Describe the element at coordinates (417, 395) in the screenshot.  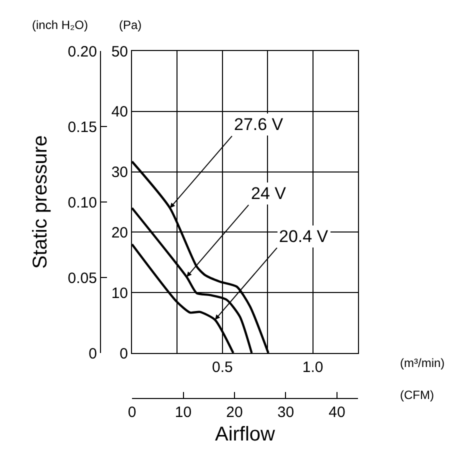
I see `text: (CFM)` at that location.